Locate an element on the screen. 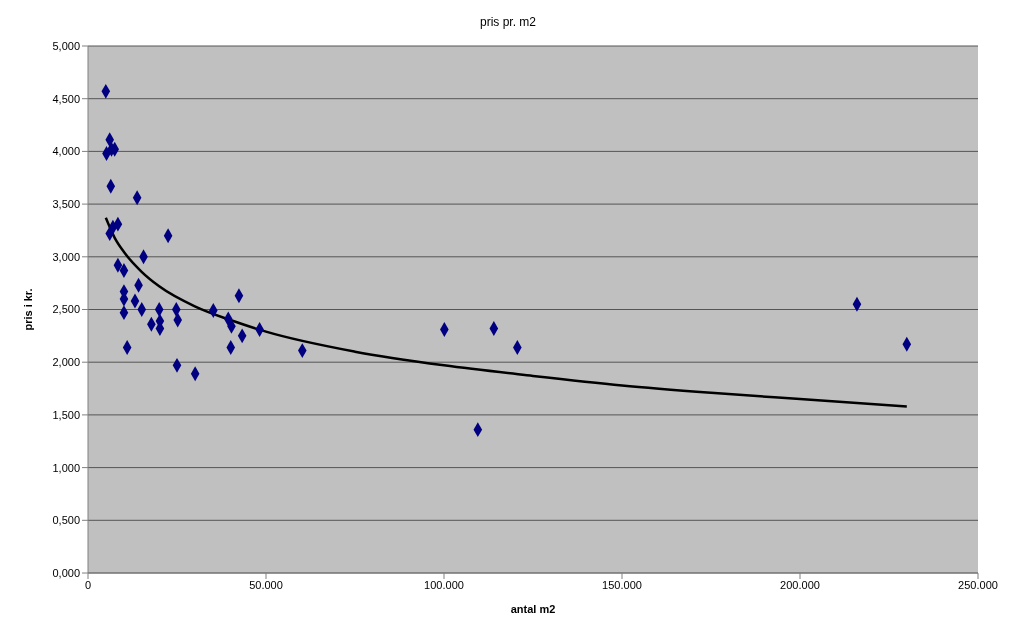  x-tick-label: 200.000 is located at coordinates (800, 584).